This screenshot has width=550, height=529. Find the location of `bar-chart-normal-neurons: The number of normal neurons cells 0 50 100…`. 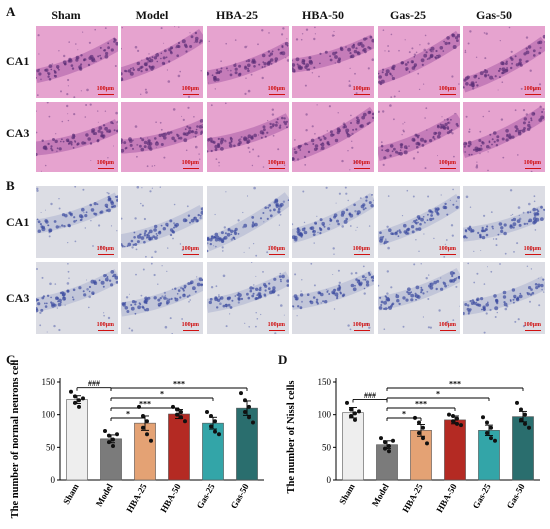

bar-chart-normal-neurons: The number of normal neurons cells 0 50 100… is located at coordinates (137, 439).